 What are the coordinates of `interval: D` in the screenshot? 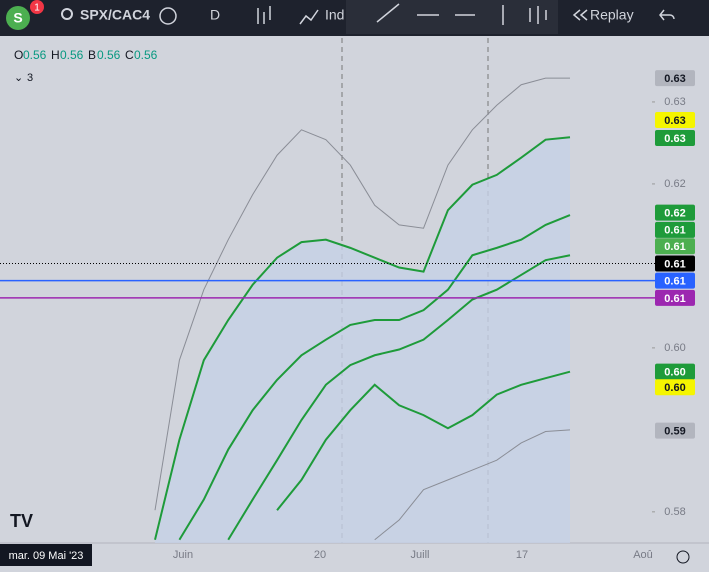 It's located at (215, 15).